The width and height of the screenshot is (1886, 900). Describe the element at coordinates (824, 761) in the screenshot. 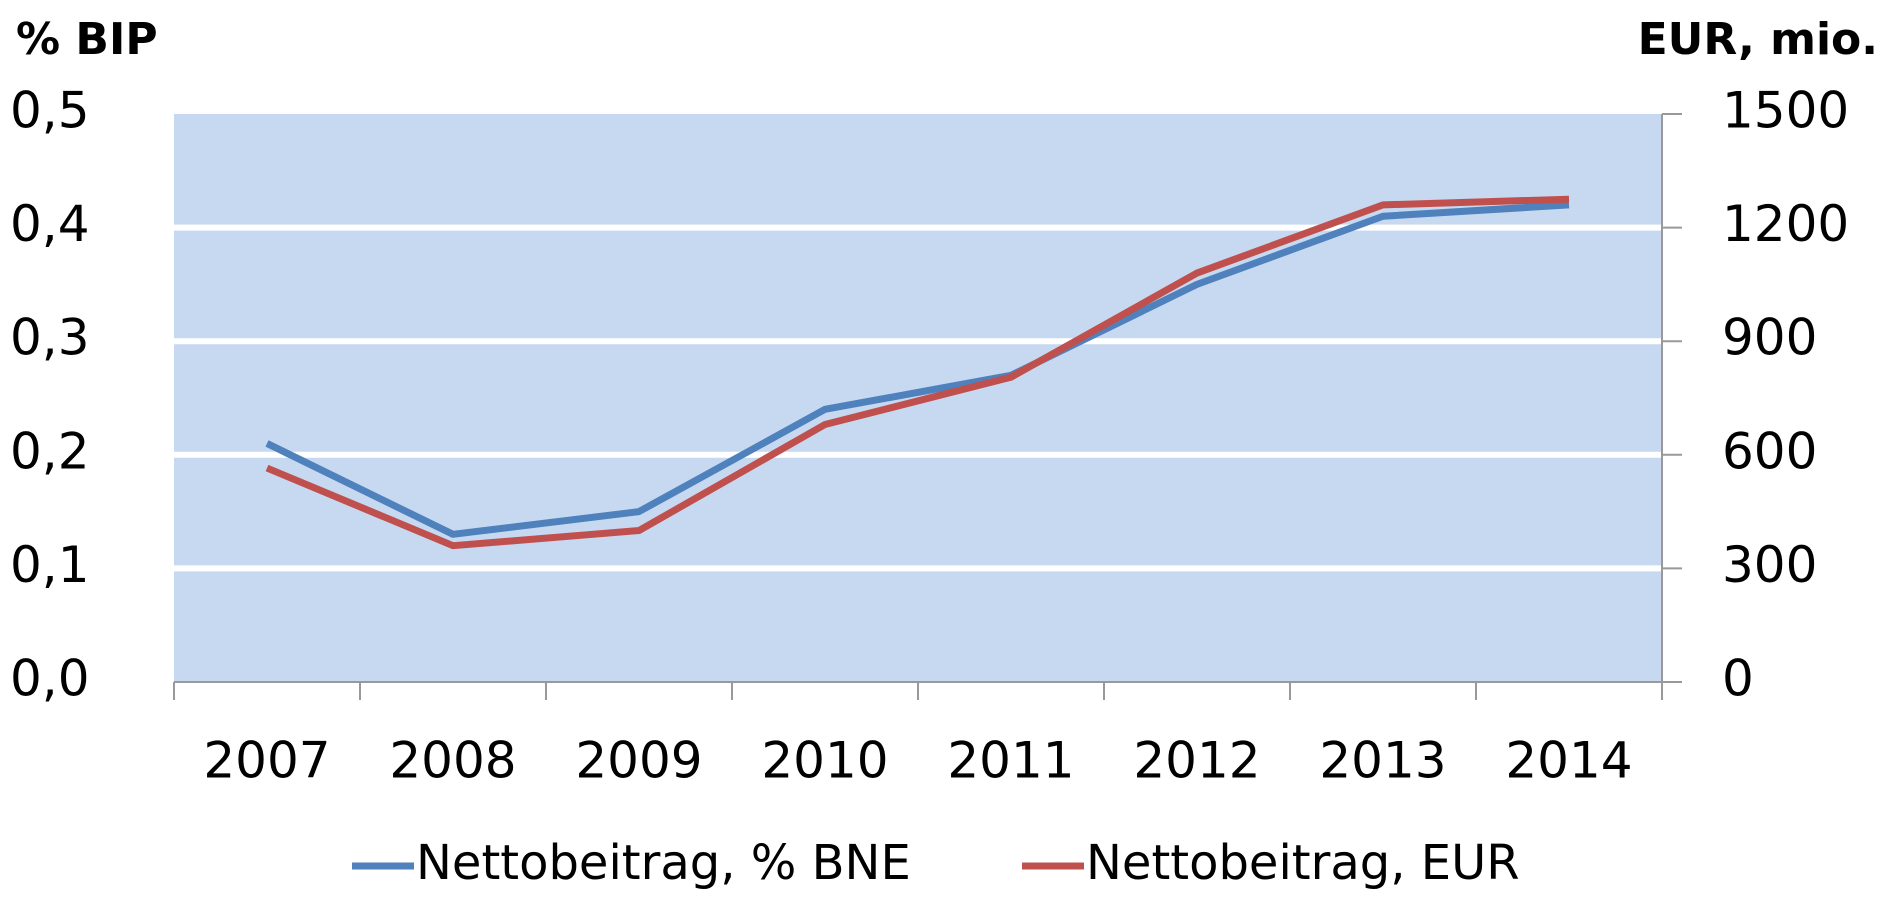

I see `x-tick-label: 2010` at that location.